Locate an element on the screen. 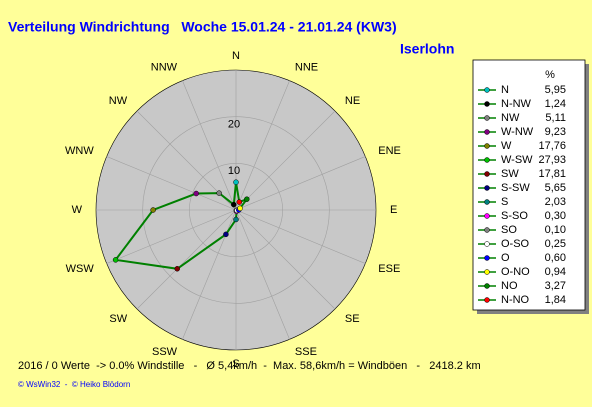 Image resolution: width=592 pixels, height=407 pixels. legend-label: SW is located at coordinates (510, 174).